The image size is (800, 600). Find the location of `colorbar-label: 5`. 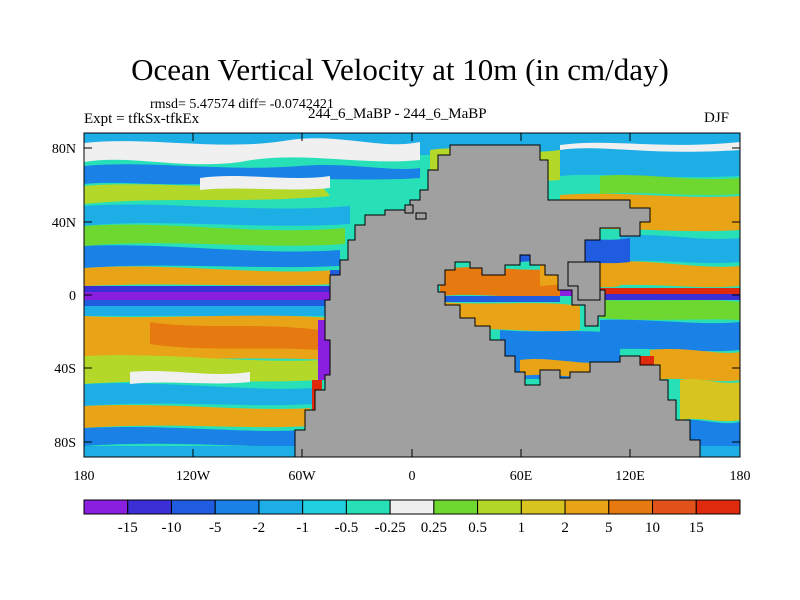

colorbar-label: 5 is located at coordinates (609, 528).